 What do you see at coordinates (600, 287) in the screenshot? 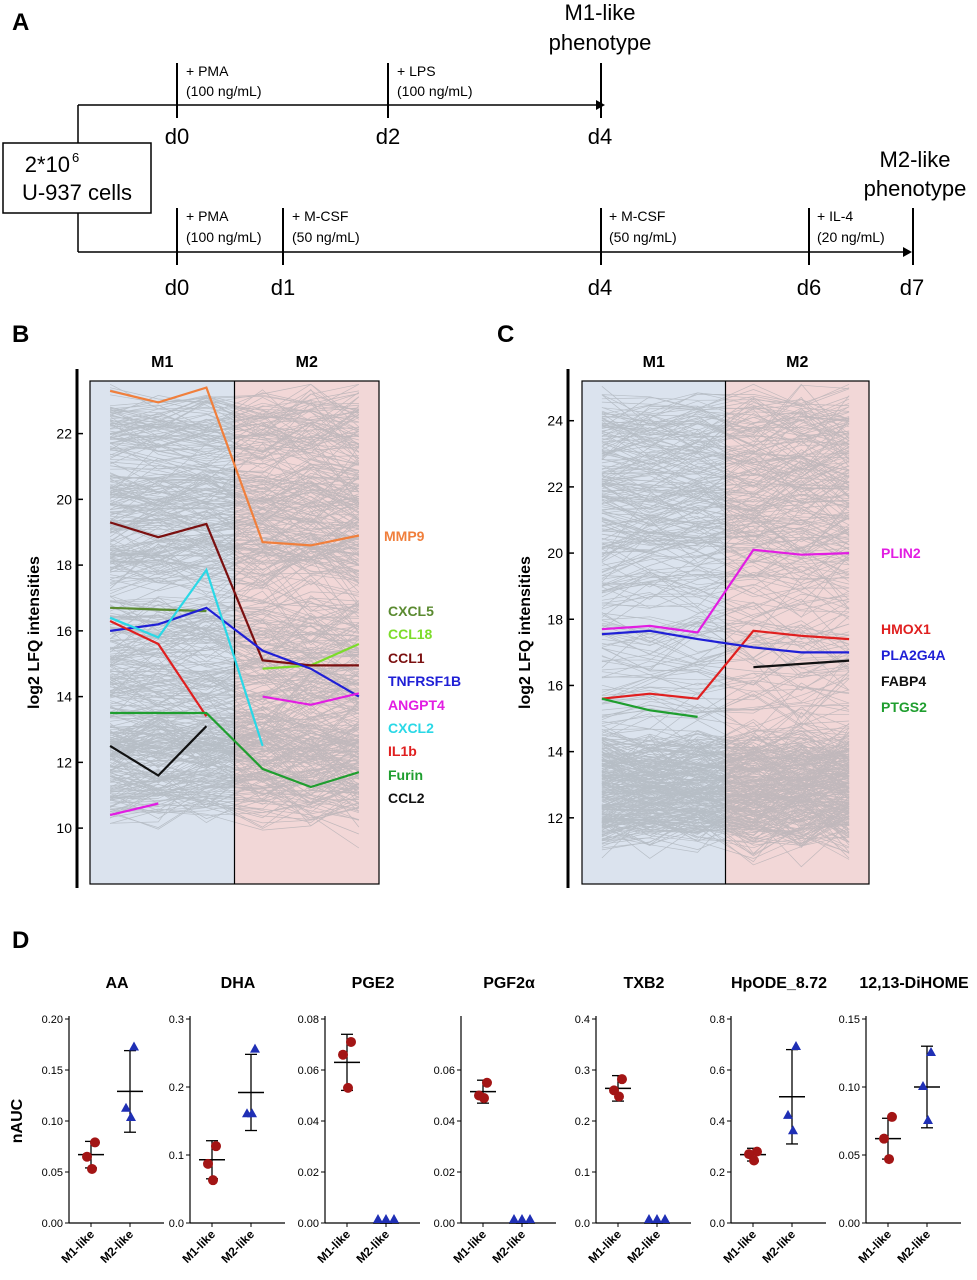
I see `m2-day-d4: d4` at bounding box center [600, 287].